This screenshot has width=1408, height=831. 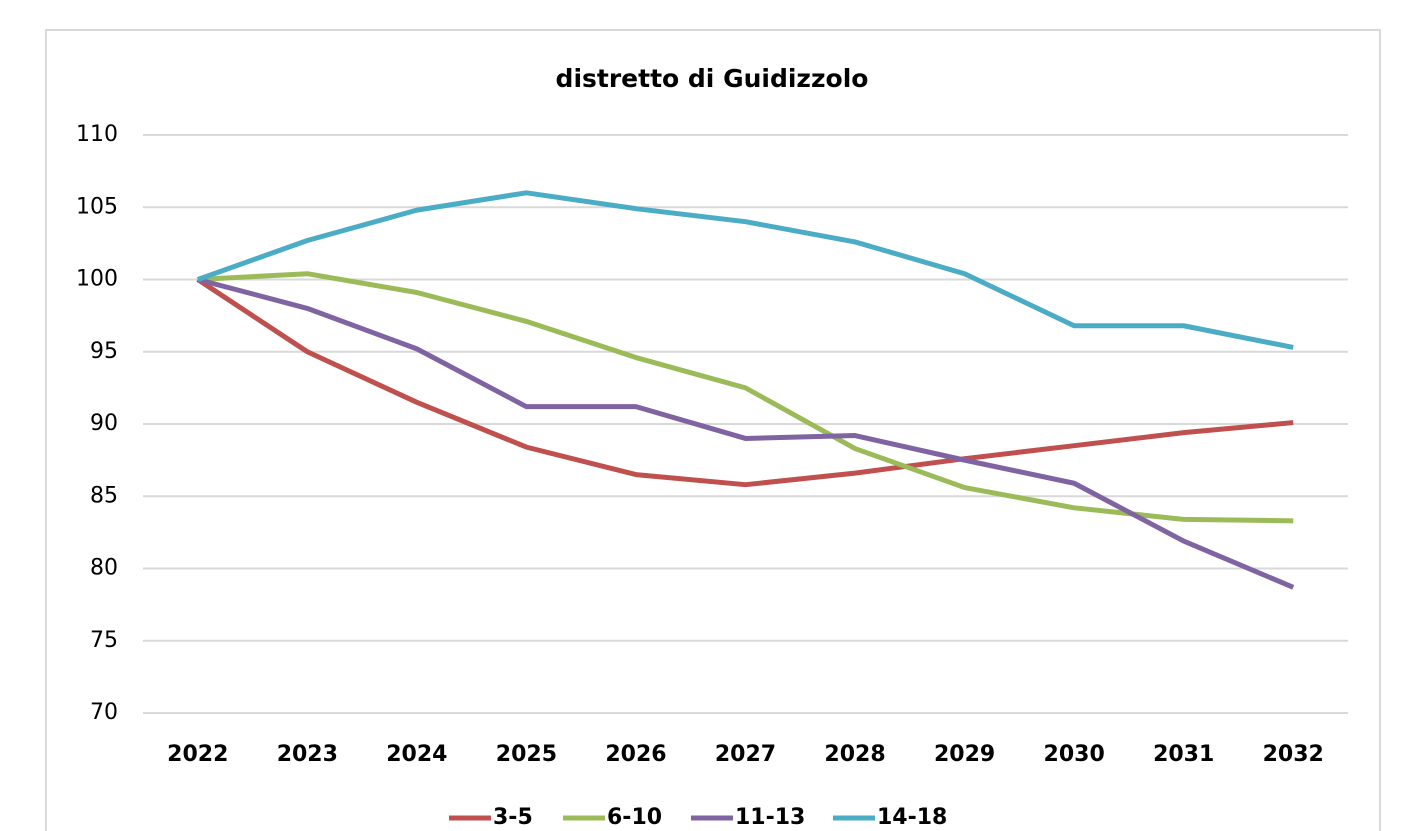 I want to click on y-tick-label: 75, so click(x=104, y=640).